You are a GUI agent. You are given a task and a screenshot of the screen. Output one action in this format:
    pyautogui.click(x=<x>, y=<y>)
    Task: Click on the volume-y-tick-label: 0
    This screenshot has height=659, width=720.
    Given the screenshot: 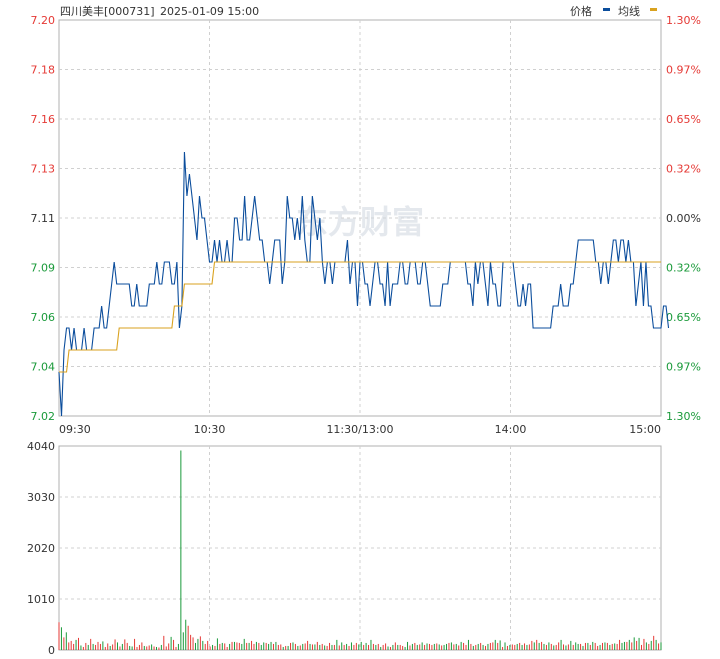 What is the action you would take?
    pyautogui.click(x=51, y=649)
    